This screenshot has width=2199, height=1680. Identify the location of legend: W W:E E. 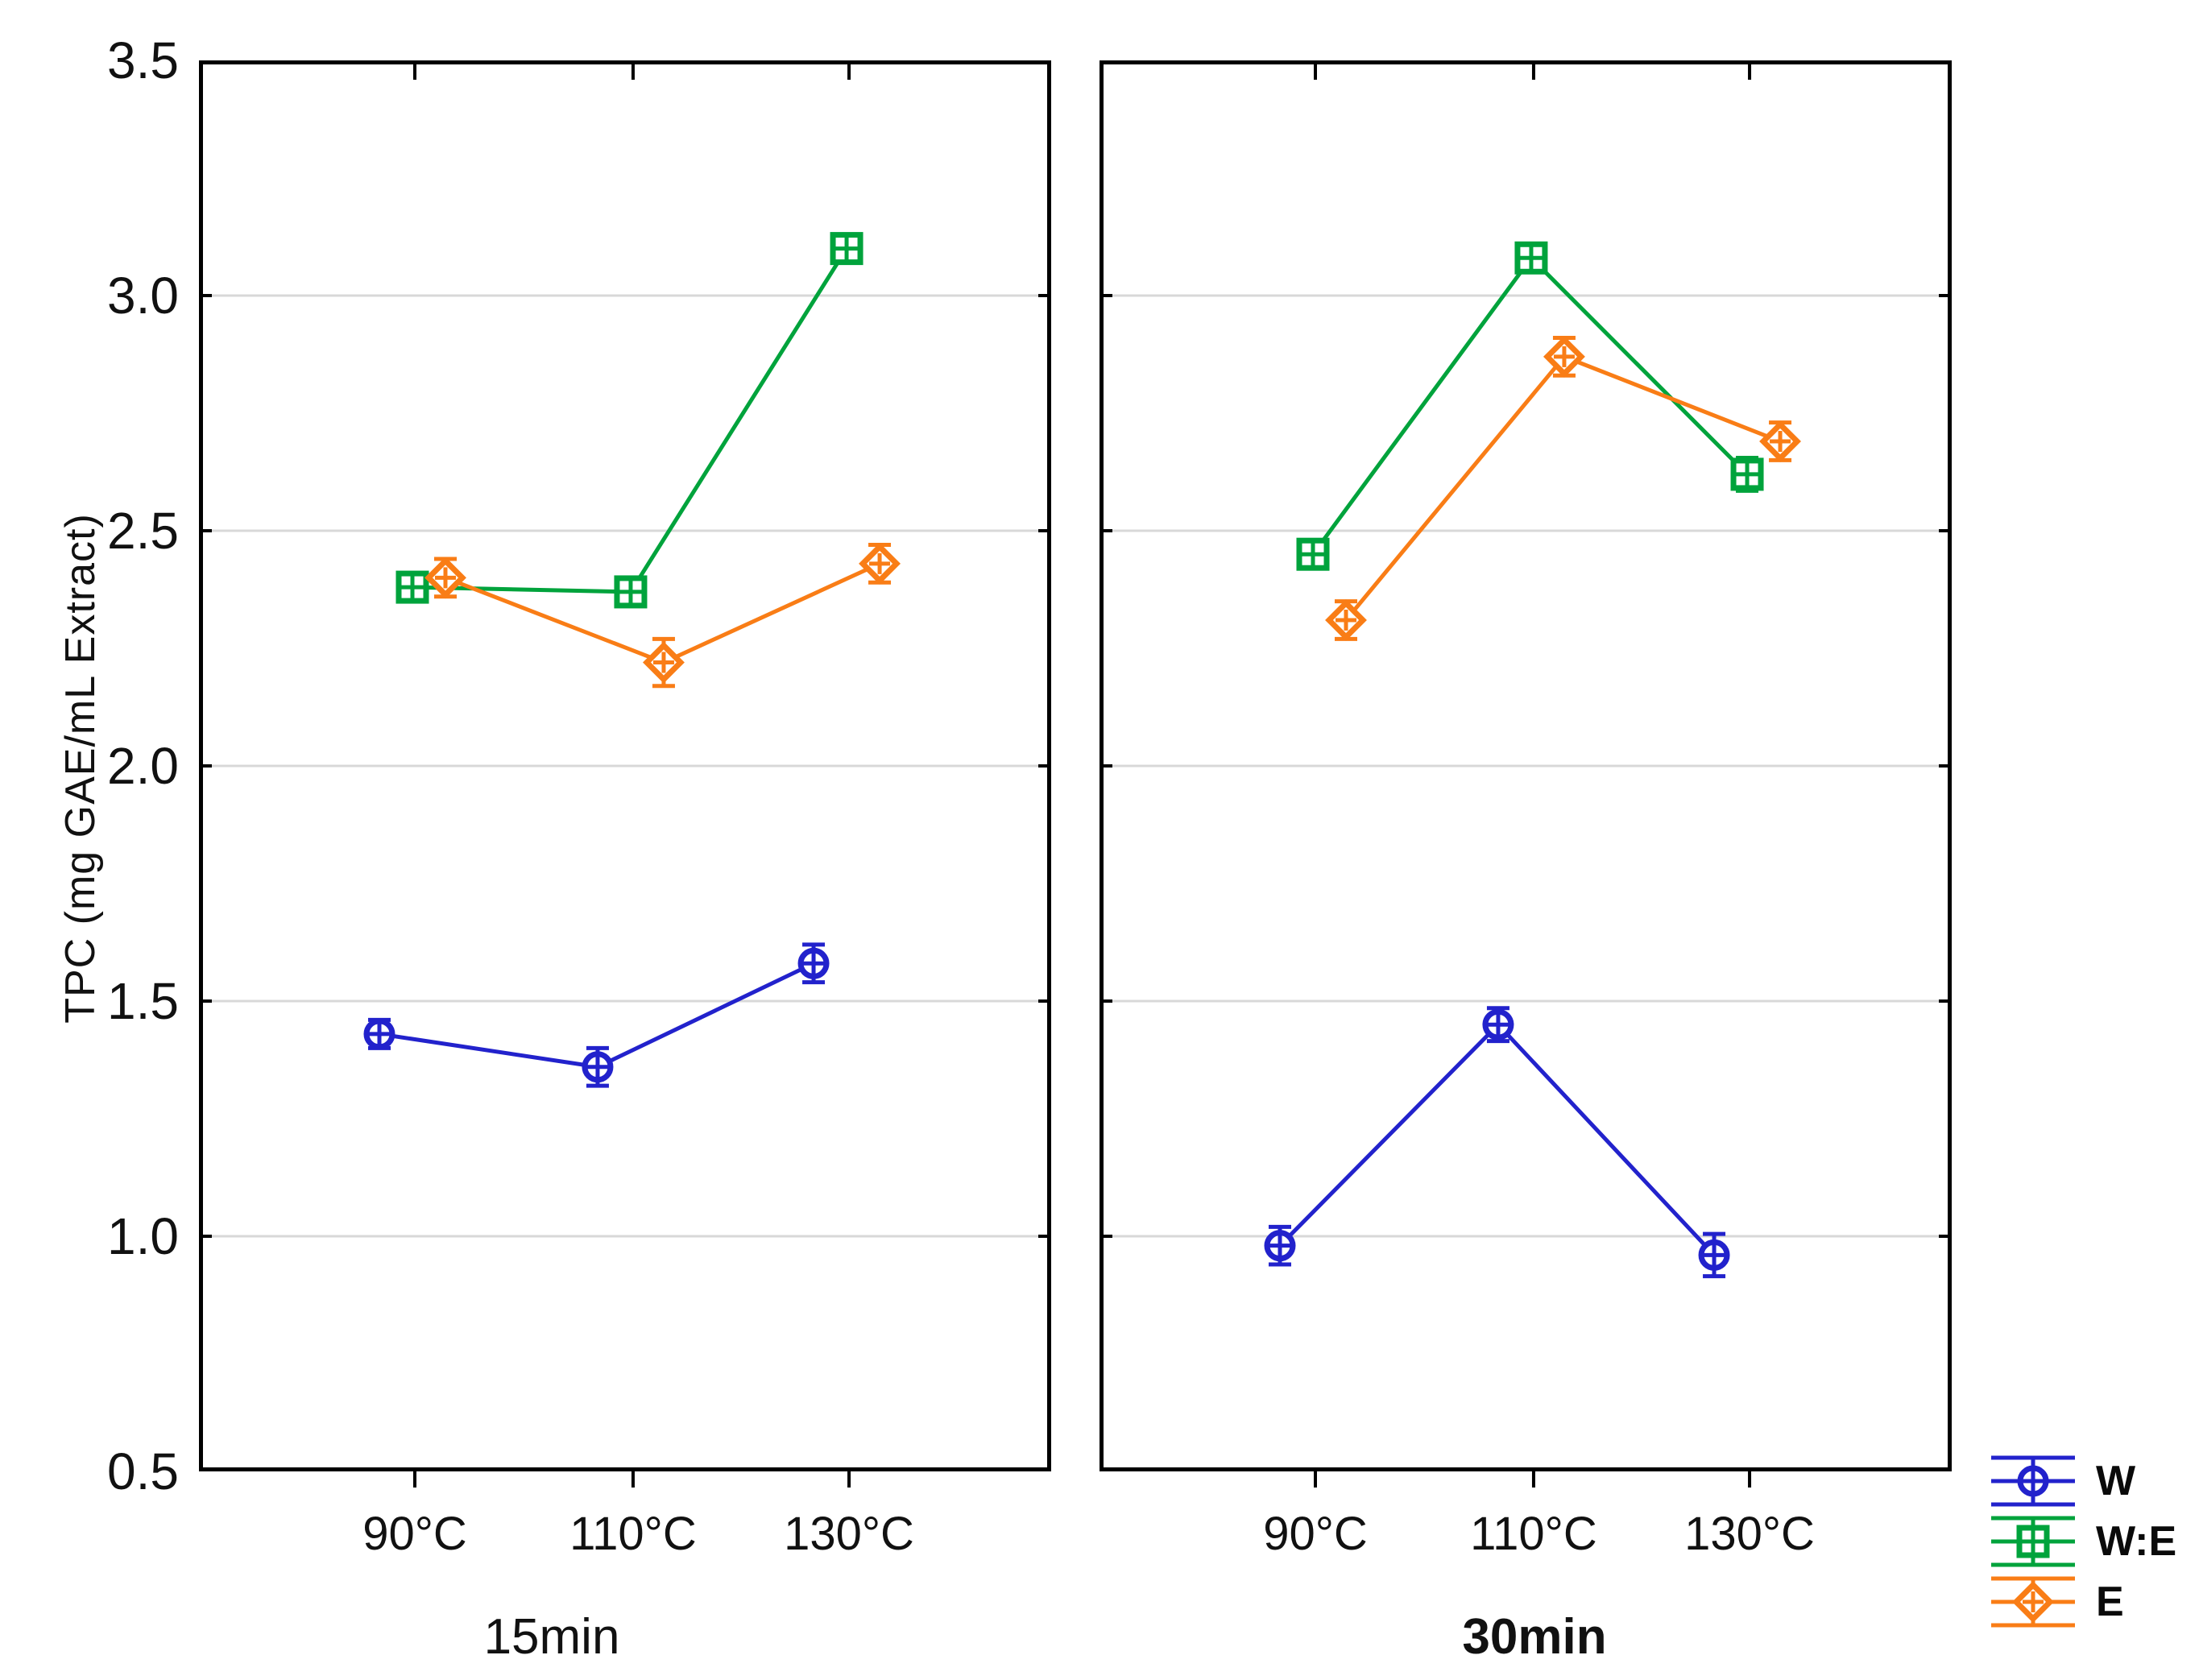
(2083, 1541).